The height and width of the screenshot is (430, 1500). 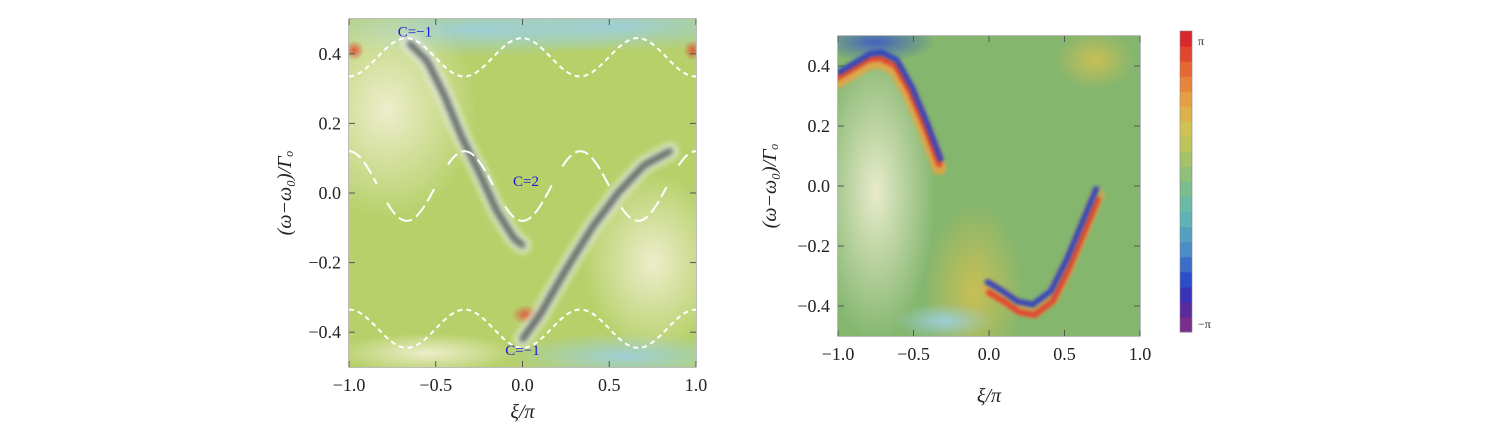 I want to click on right-y-tick-label: 0.0, so click(x=819, y=186).